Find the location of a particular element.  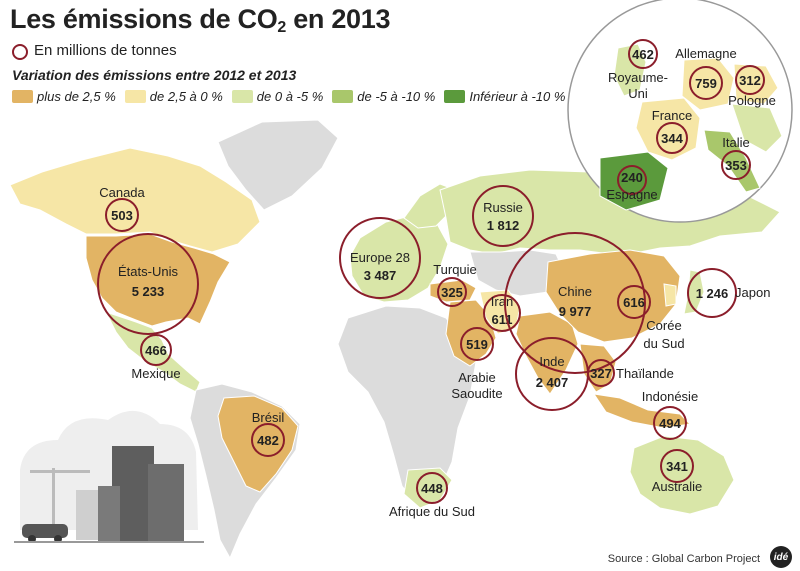

circle-thailande is located at coordinates (601, 373).